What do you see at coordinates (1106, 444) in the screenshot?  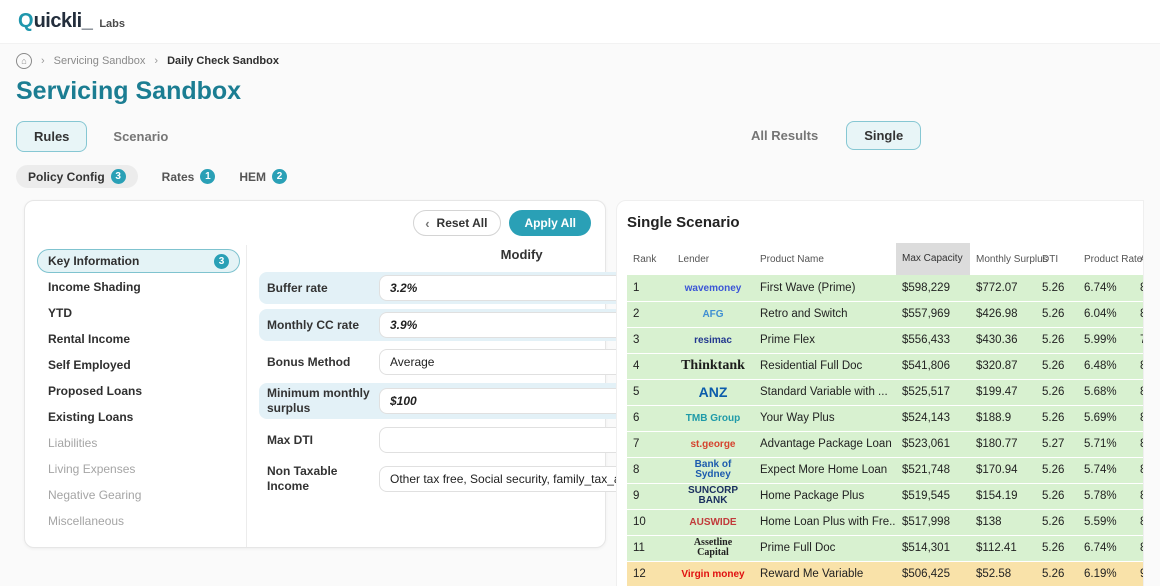 I see `rate1-cell: 5.71%` at bounding box center [1106, 444].